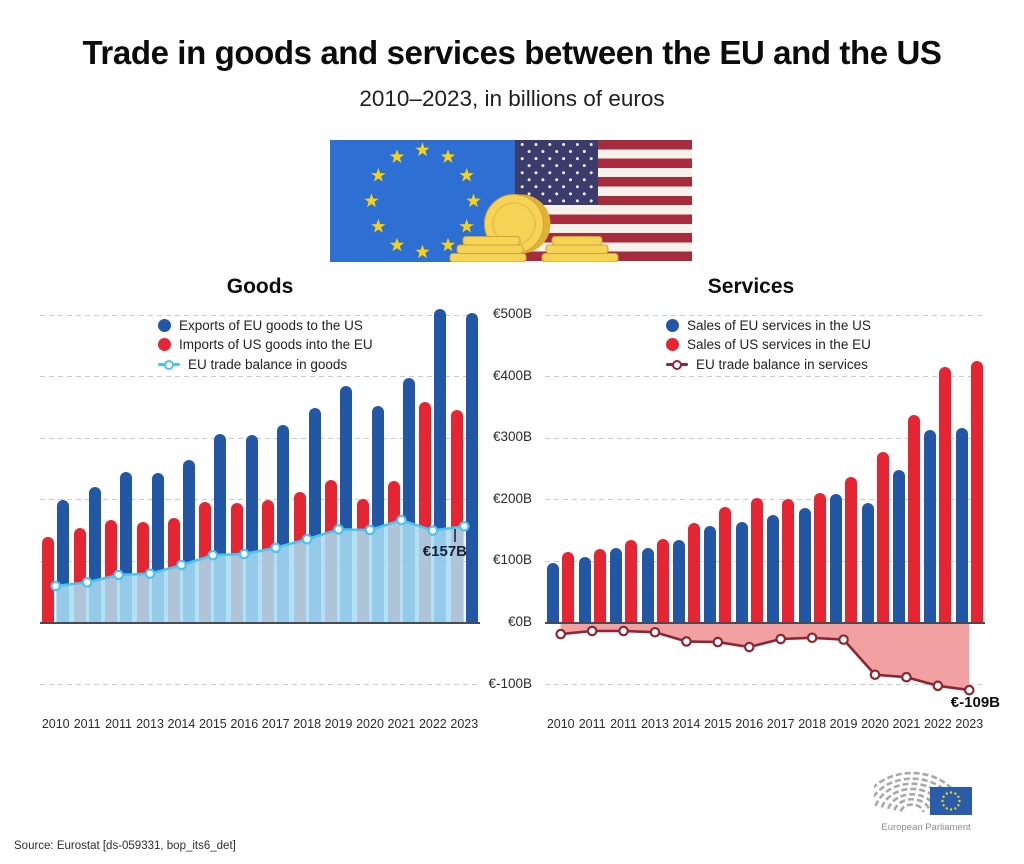 Image resolution: width=1024 pixels, height=864 pixels. What do you see at coordinates (512, 560) in the screenshot?
I see `y-axis-label: €100B` at bounding box center [512, 560].